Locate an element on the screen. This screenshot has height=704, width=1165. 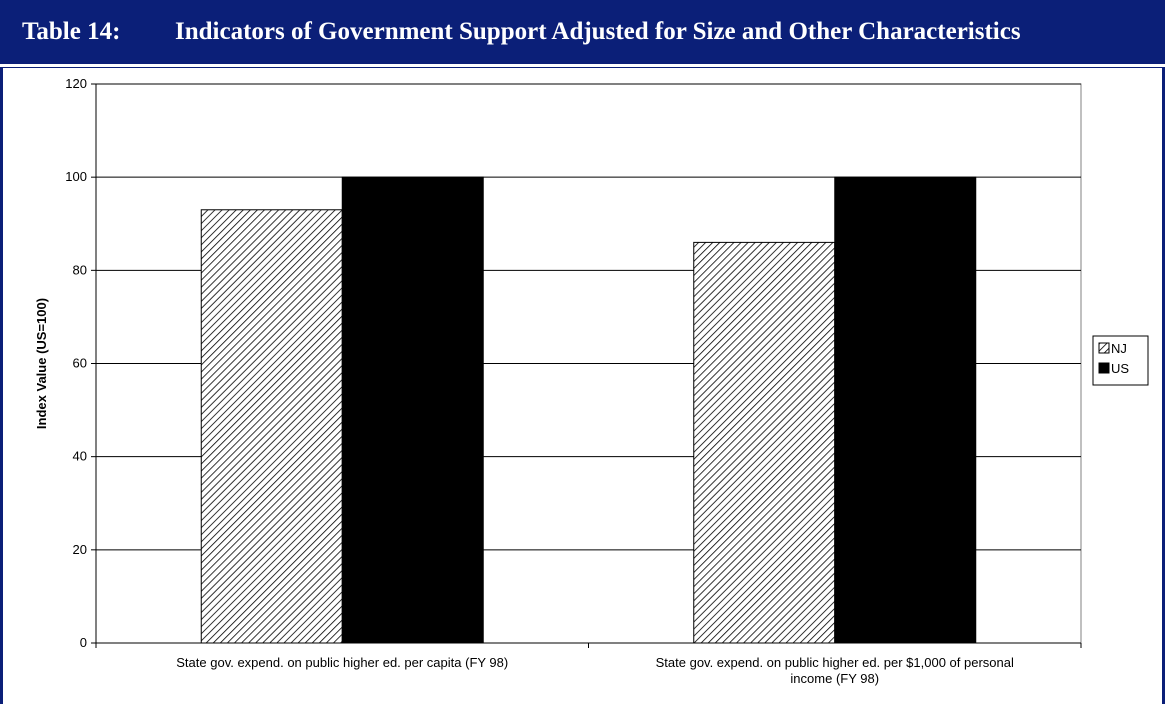
header-rule-line is located at coordinates (582, 67).